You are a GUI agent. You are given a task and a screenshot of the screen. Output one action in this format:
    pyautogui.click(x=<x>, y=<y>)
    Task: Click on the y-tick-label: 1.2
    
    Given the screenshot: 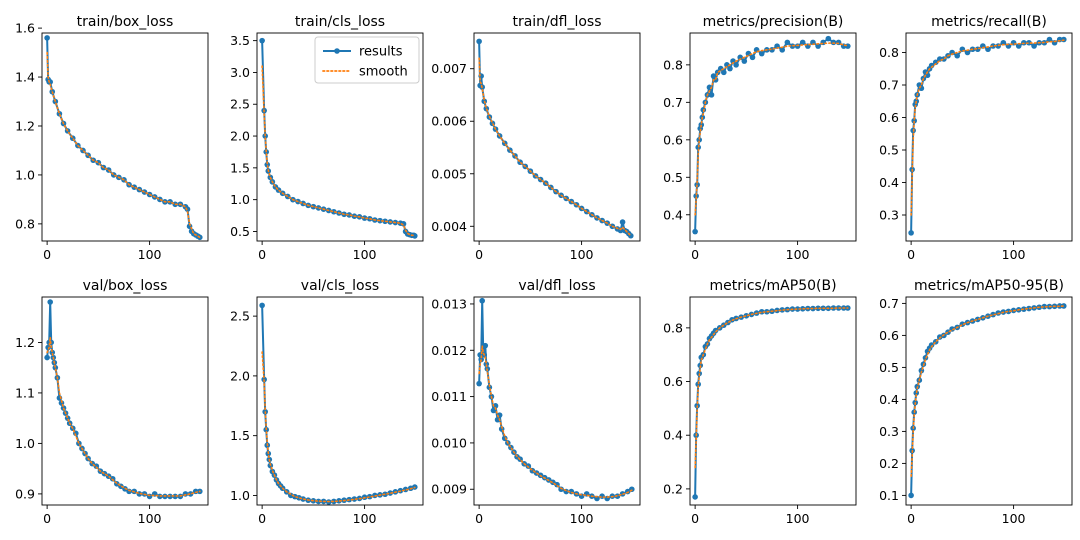 What is the action you would take?
    pyautogui.click(x=25, y=125)
    